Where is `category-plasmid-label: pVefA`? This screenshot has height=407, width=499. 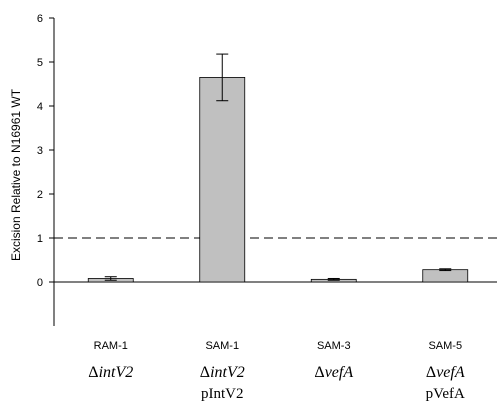
category-plasmid-label: pVefA is located at coordinates (445, 394).